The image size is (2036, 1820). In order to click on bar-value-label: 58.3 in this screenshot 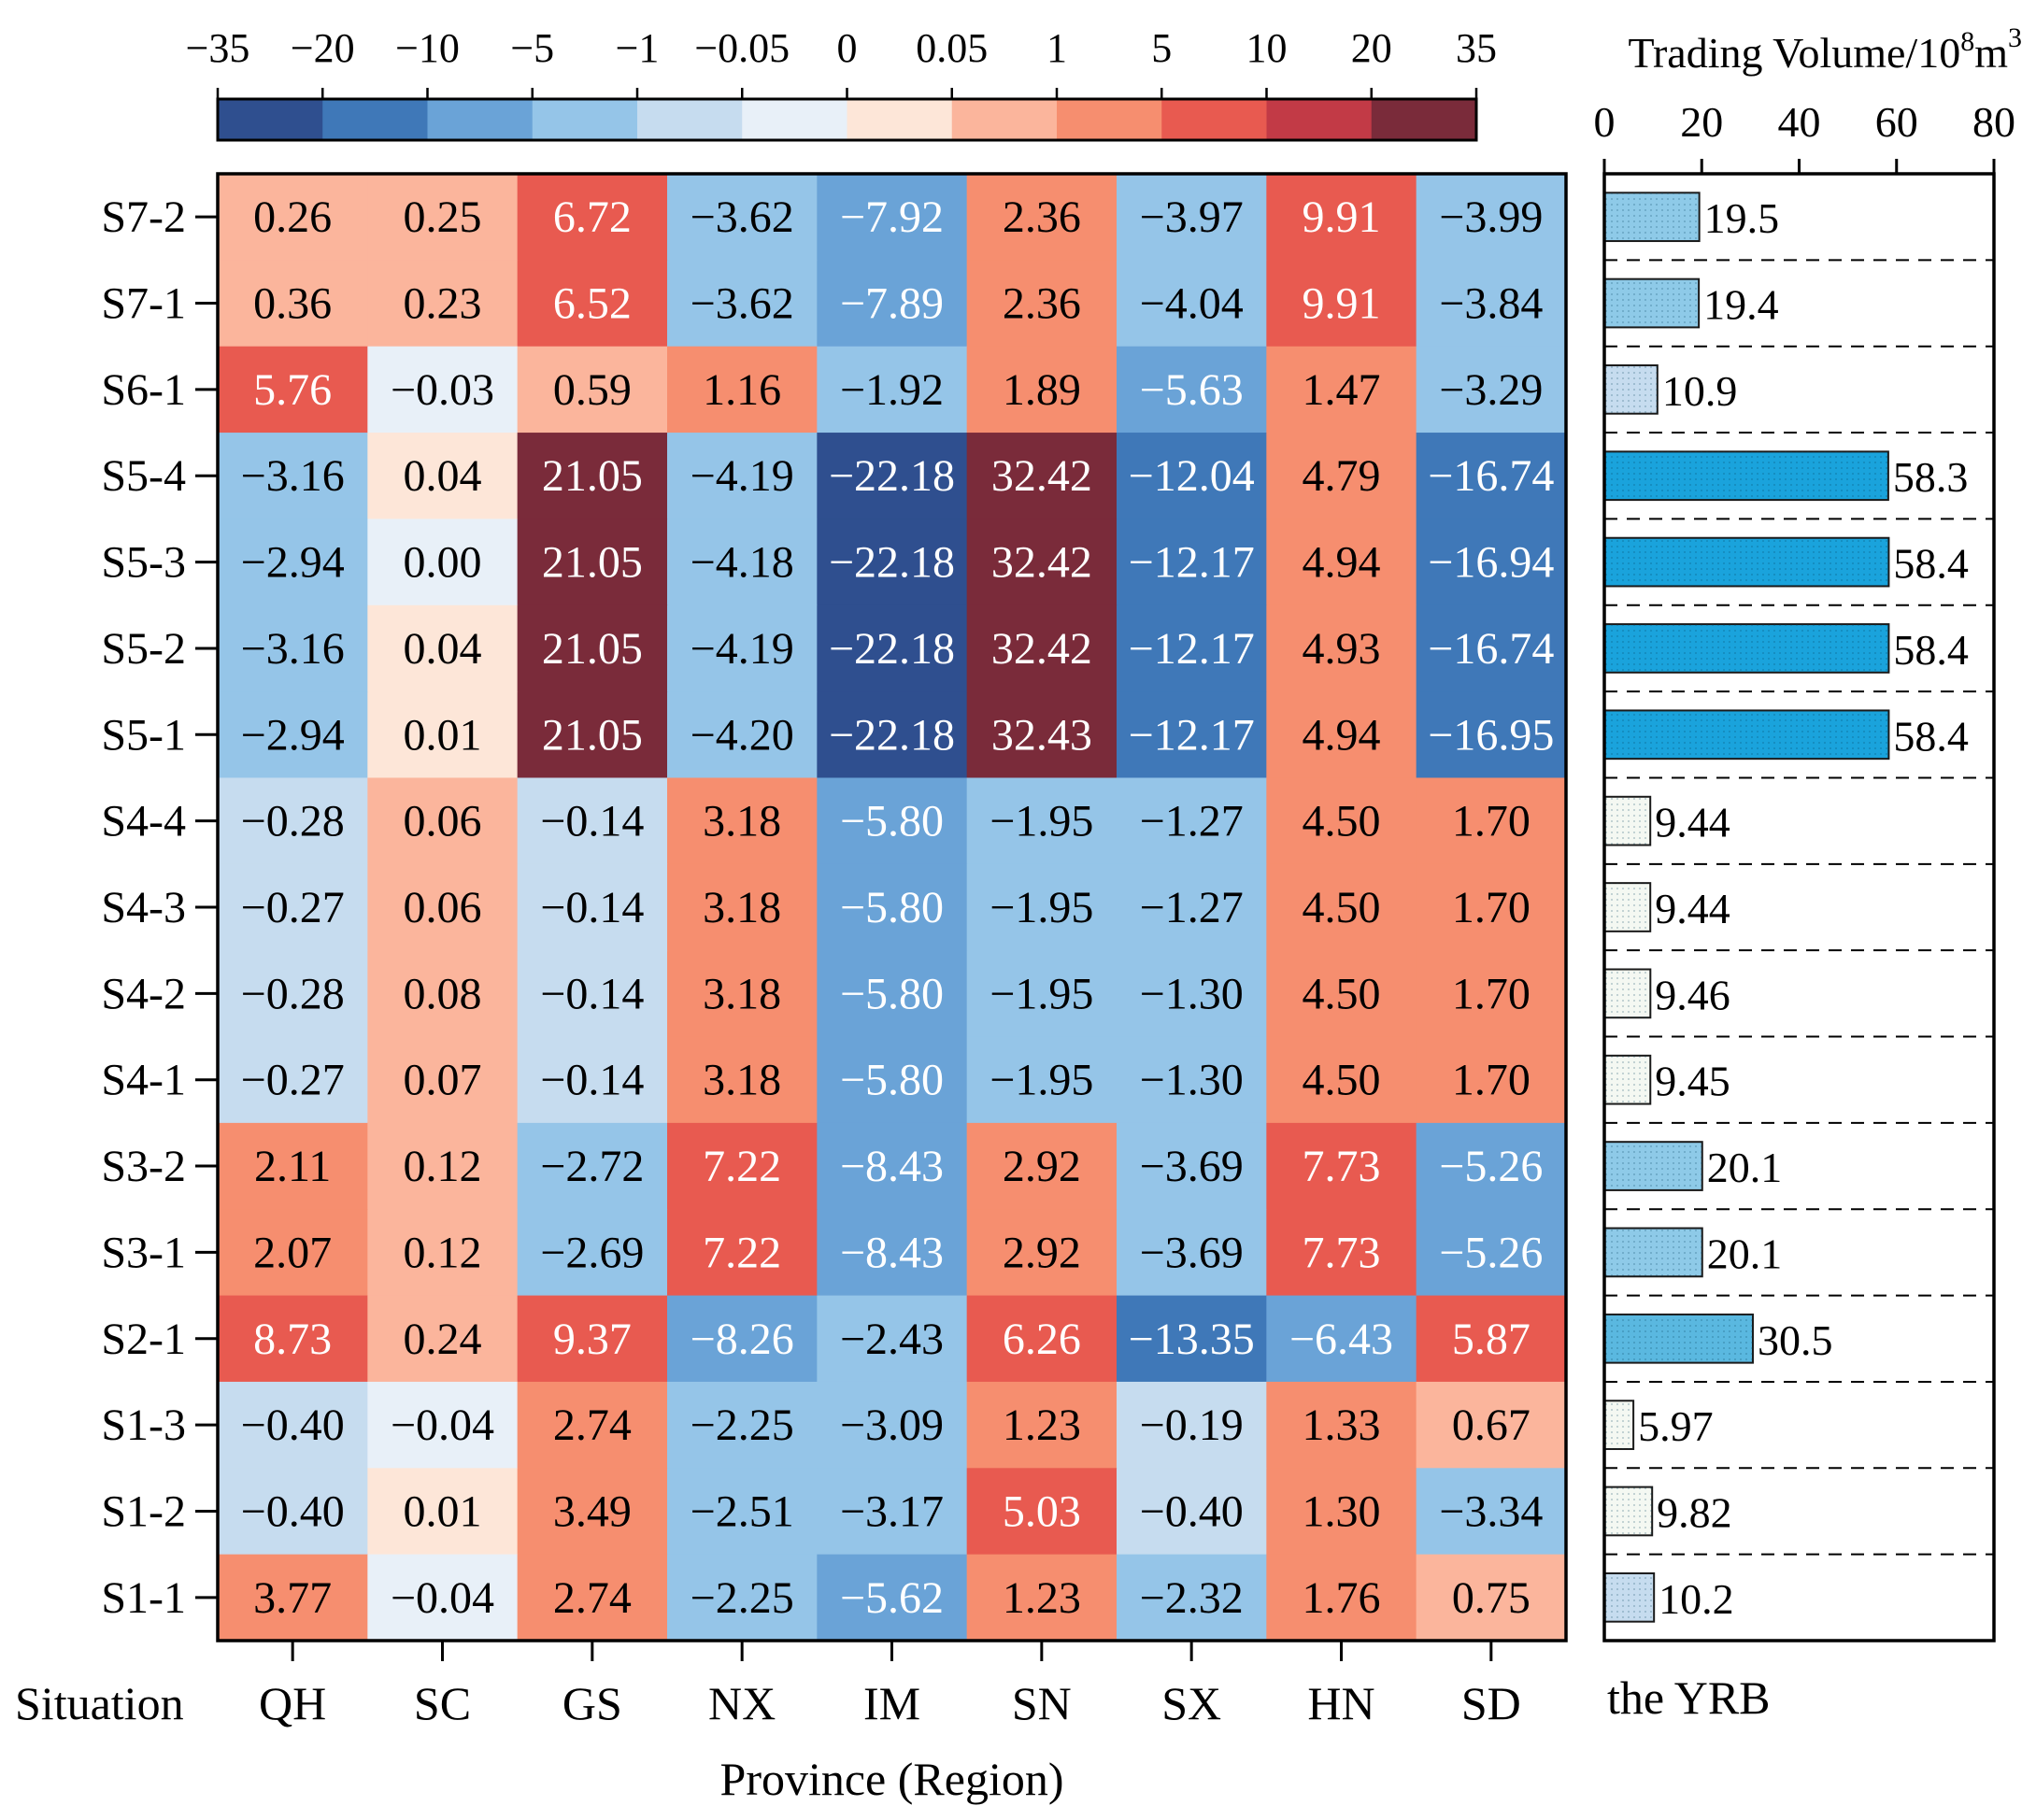, I will do `click(1930, 477)`.